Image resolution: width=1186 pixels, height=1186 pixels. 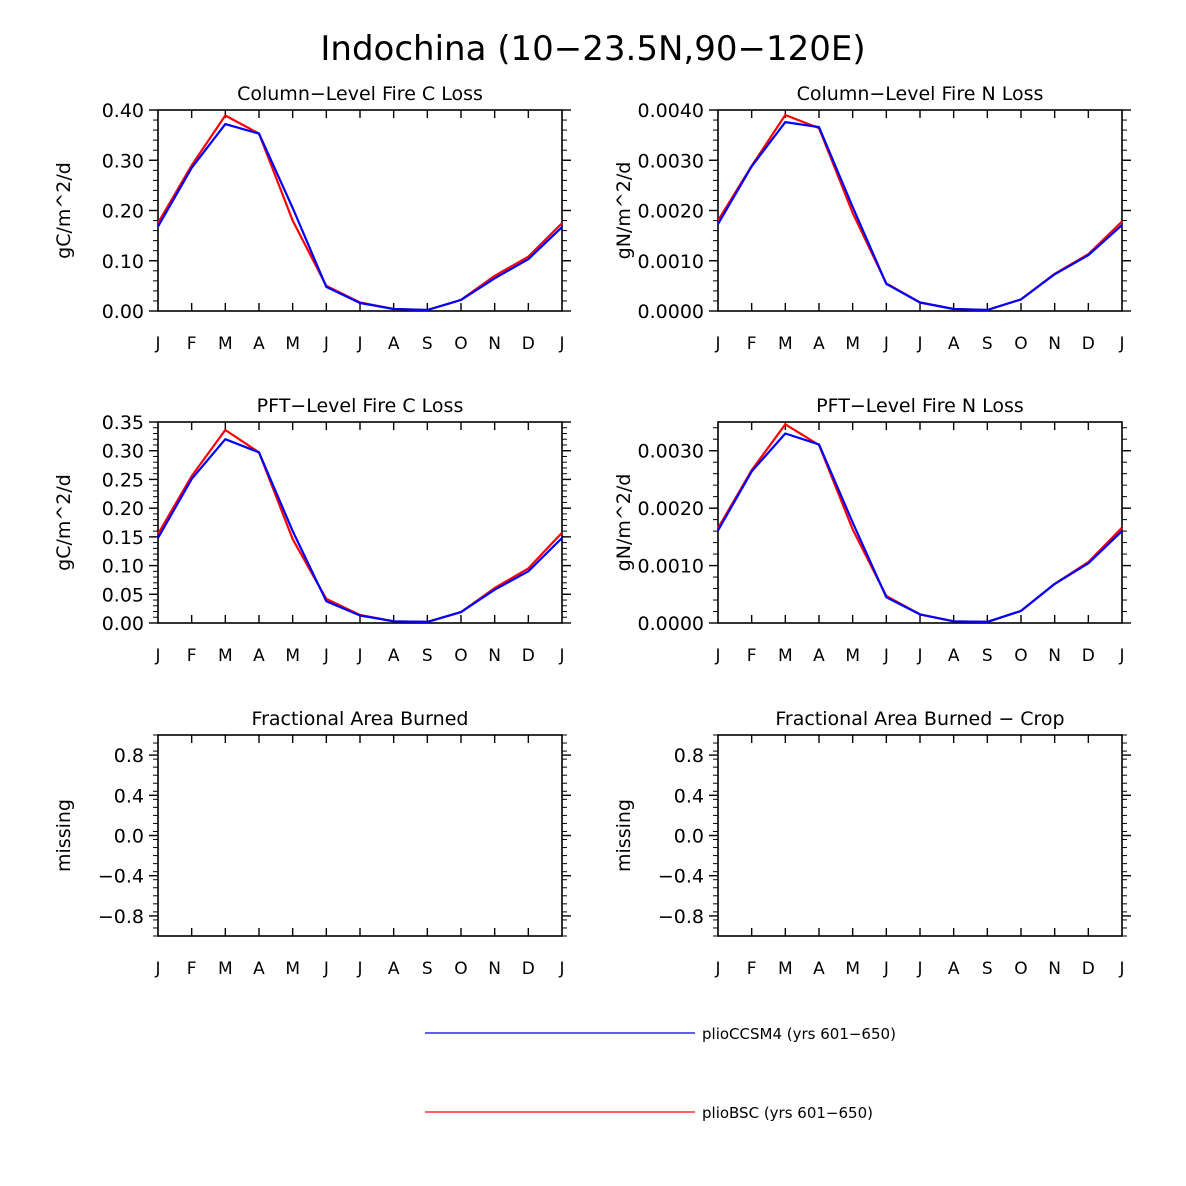 What do you see at coordinates (64, 210) in the screenshot?
I see `y-axis-label: gC/m^2/d` at bounding box center [64, 210].